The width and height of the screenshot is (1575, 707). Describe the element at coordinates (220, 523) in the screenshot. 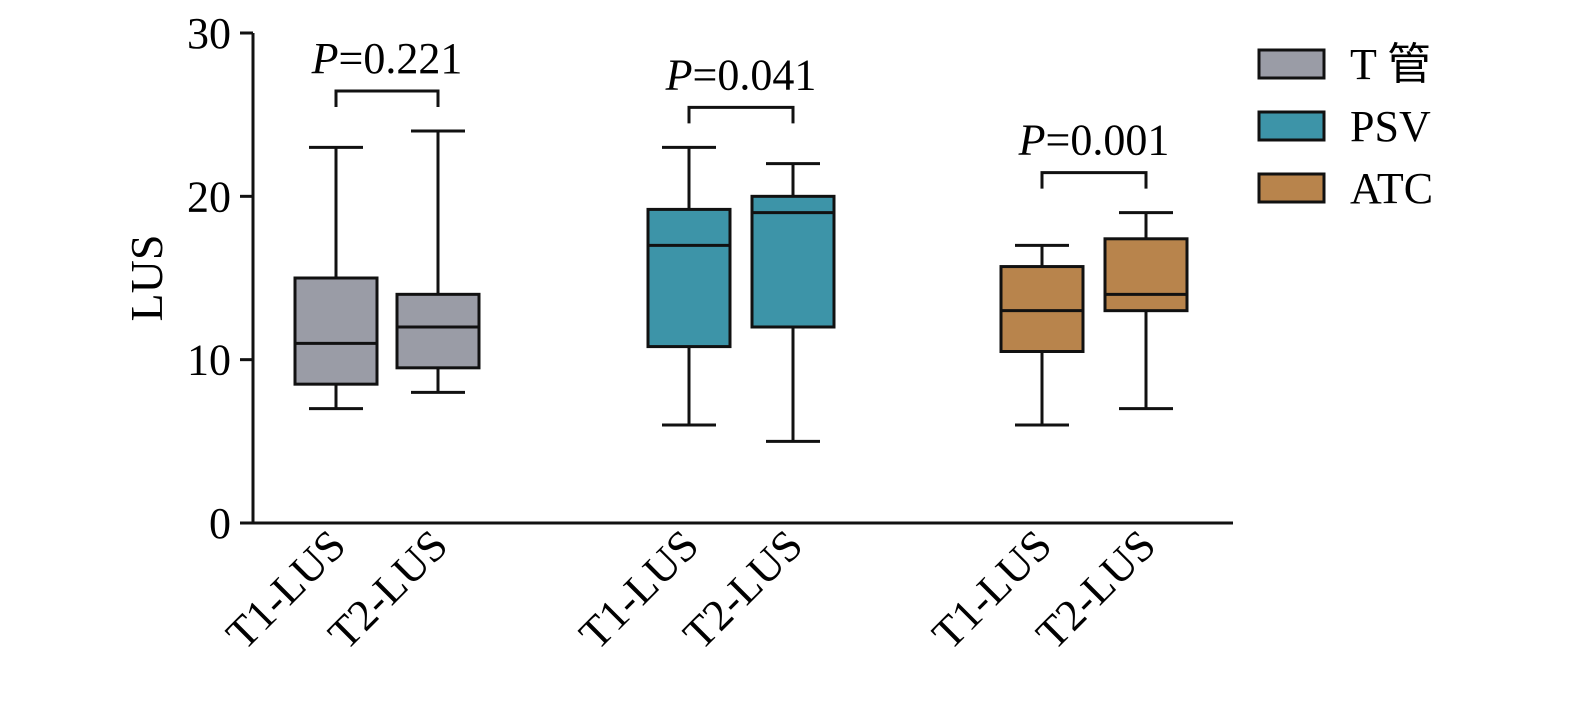

I see `y-tick-label: 0` at that location.